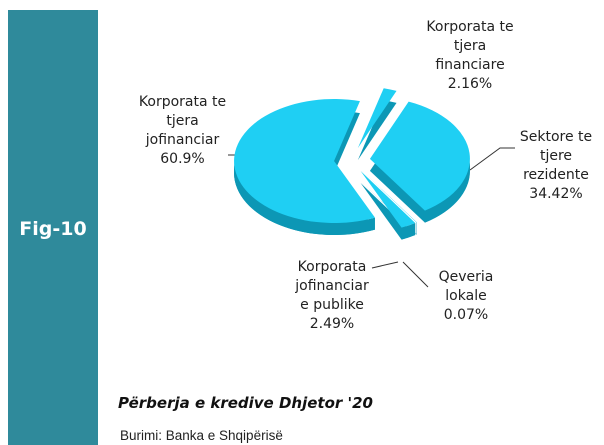 This screenshot has height=445, width=604. Describe the element at coordinates (470, 84) in the screenshot. I see `value-label: 2.16%` at that location.